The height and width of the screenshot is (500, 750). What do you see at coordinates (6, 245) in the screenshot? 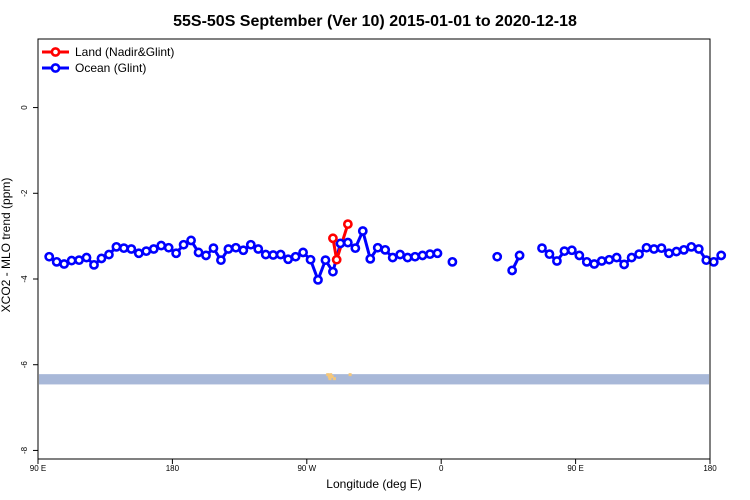
I see `y-axis-label: XCO2 - MLO trend (ppm)` at bounding box center [6, 245].